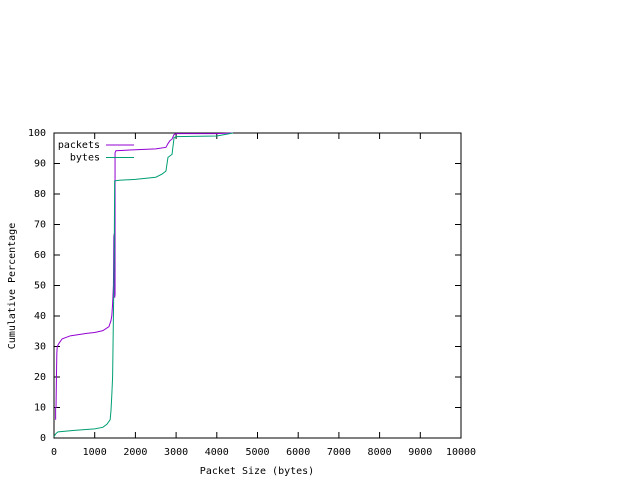 The image size is (640, 484). Describe the element at coordinates (40, 286) in the screenshot. I see `y-tick-label: 50` at that location.